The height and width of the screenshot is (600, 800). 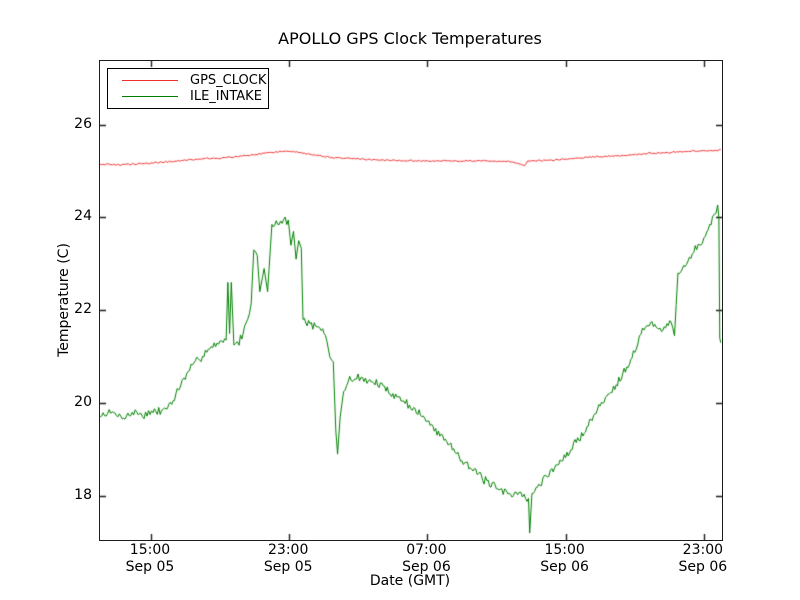 I want to click on legend: GPS_CLOCK ILE_INTAKE, so click(x=188, y=88).